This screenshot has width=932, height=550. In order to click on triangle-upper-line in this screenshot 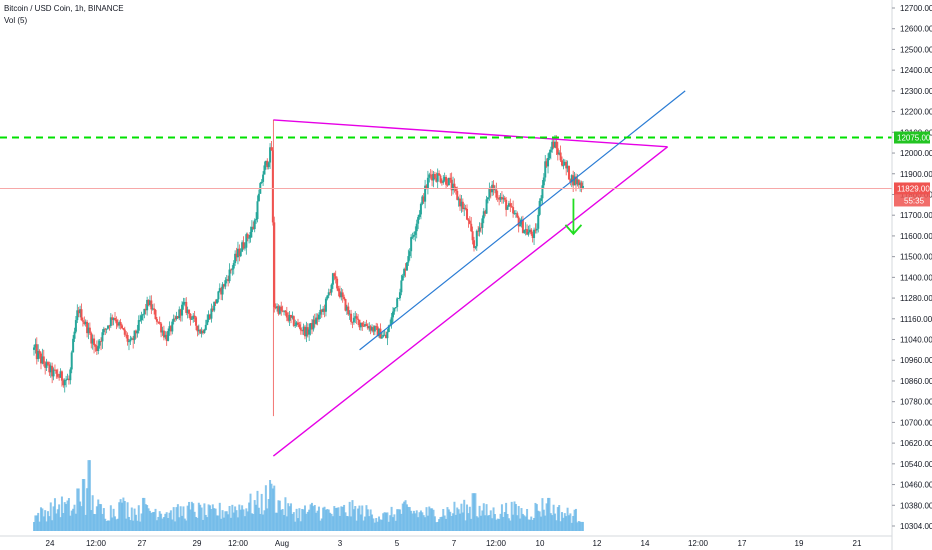, I will do `click(470, 133)`.